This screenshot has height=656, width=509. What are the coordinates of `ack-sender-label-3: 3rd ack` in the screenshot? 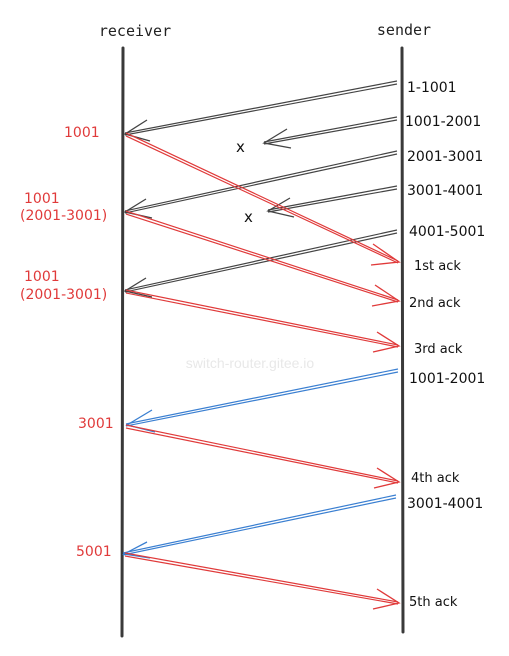 It's located at (438, 349).